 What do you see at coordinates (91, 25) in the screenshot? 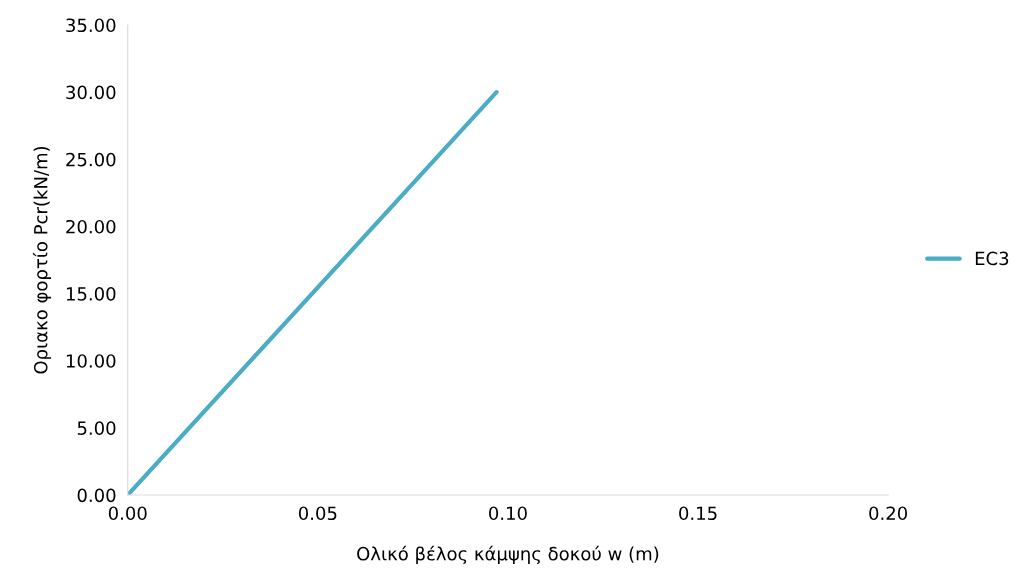
I see `y-tick-label: 35.00` at bounding box center [91, 25].